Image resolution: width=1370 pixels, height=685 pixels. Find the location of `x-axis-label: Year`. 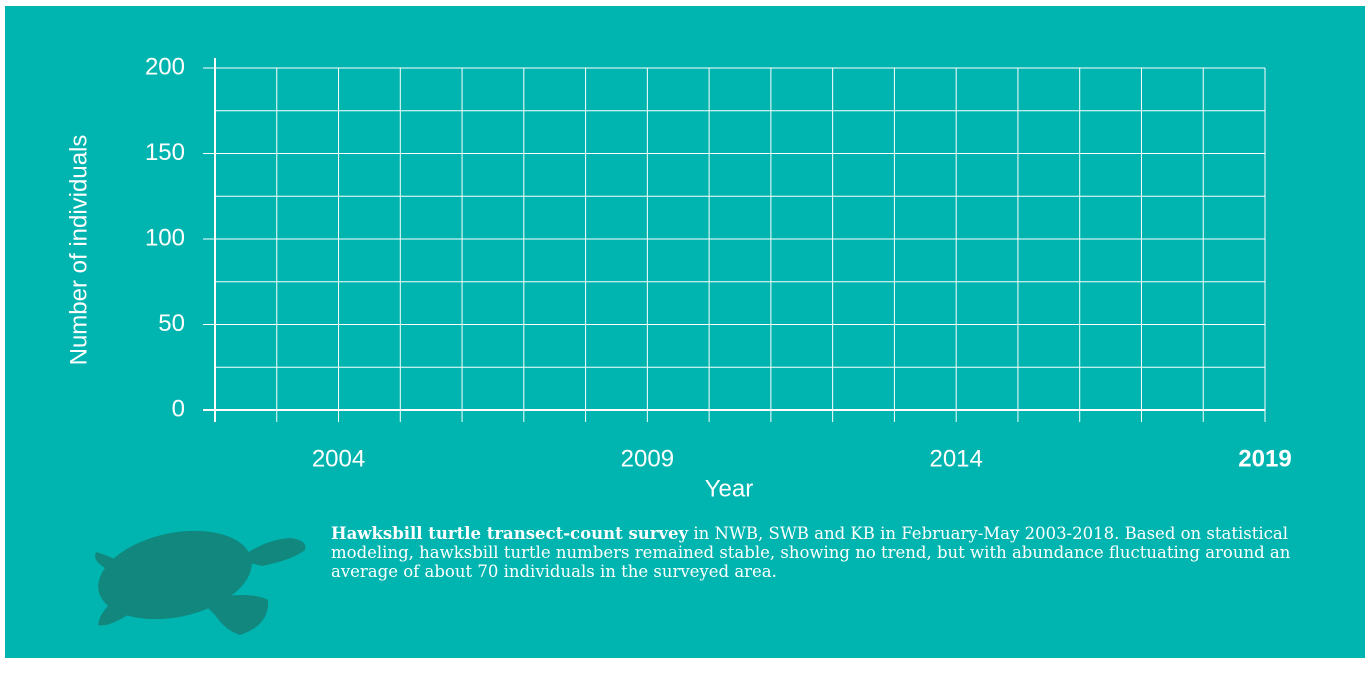

x-axis-label: Year is located at coordinates (729, 488).